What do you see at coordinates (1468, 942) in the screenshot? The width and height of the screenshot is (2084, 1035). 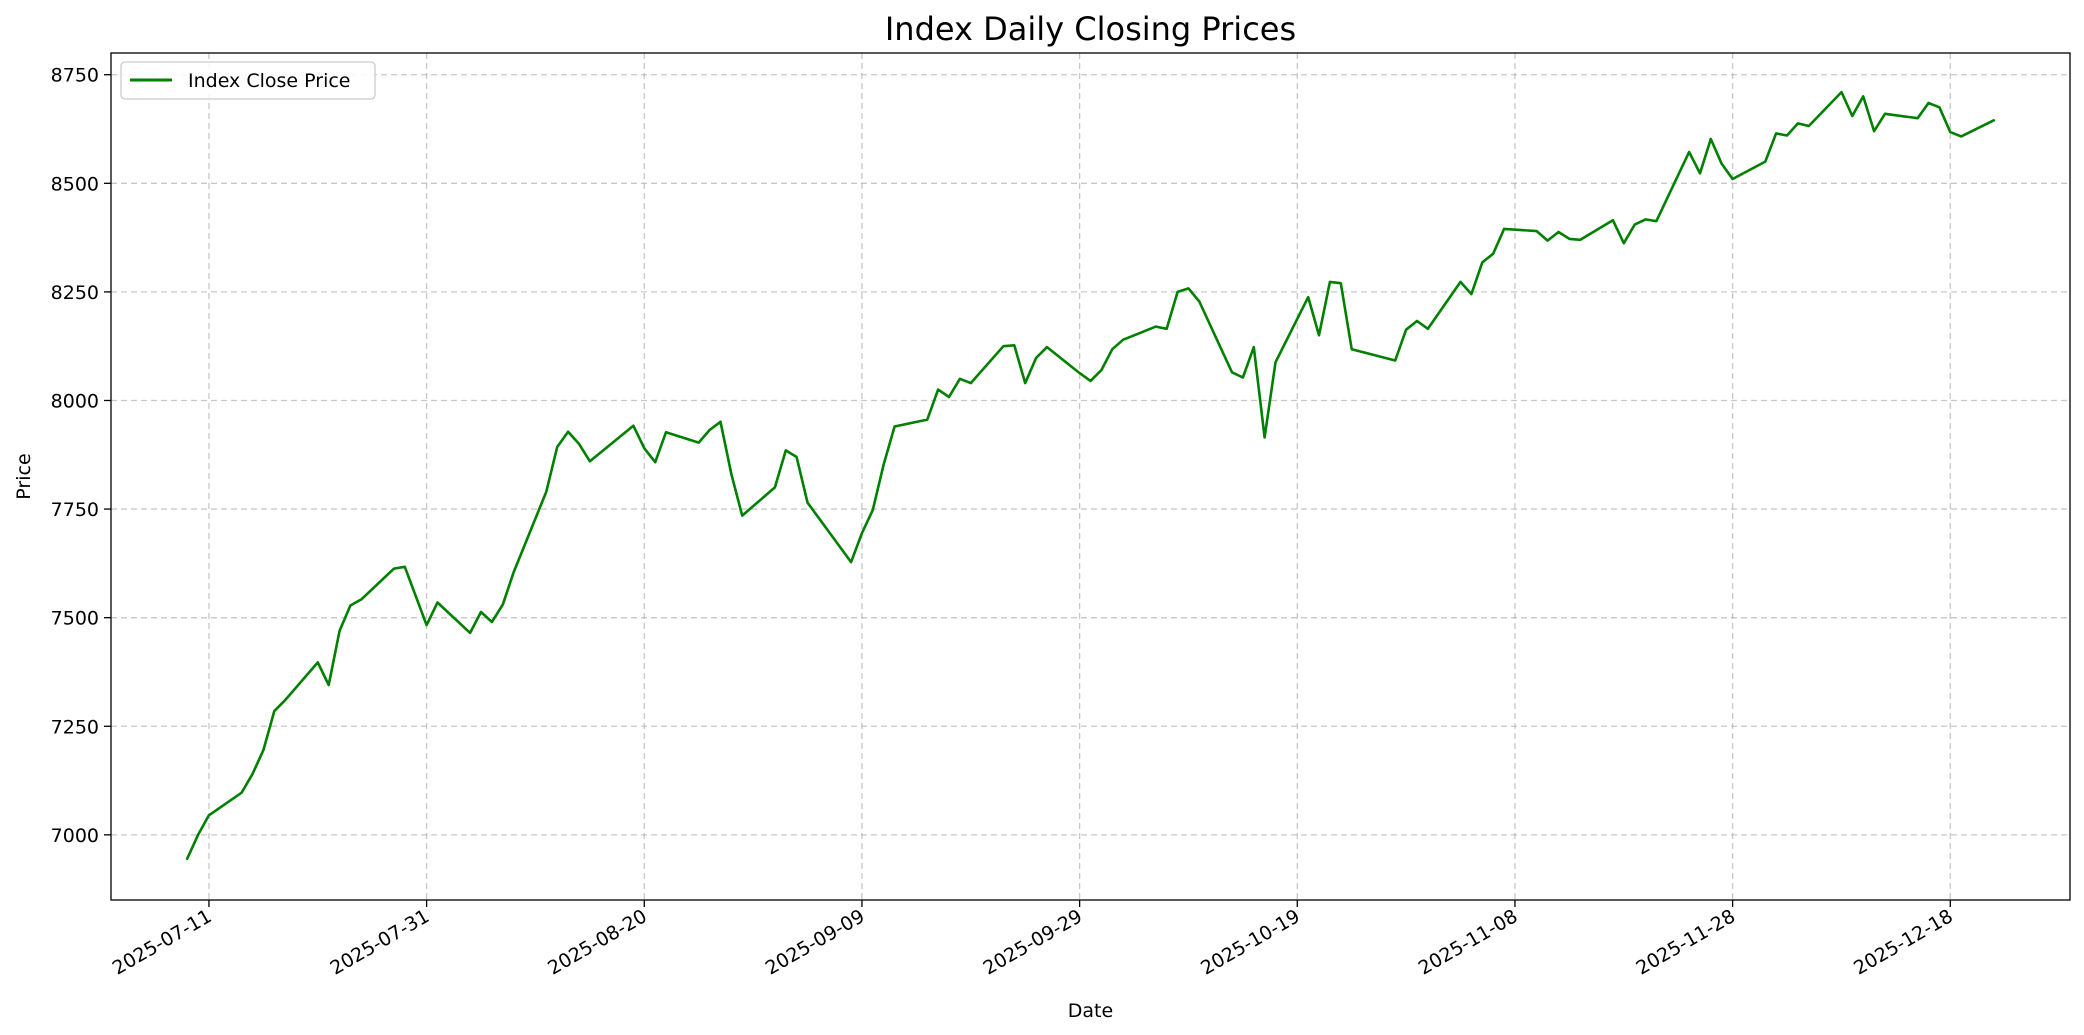 I see `x-tick-label: 2025-11-08` at bounding box center [1468, 942].